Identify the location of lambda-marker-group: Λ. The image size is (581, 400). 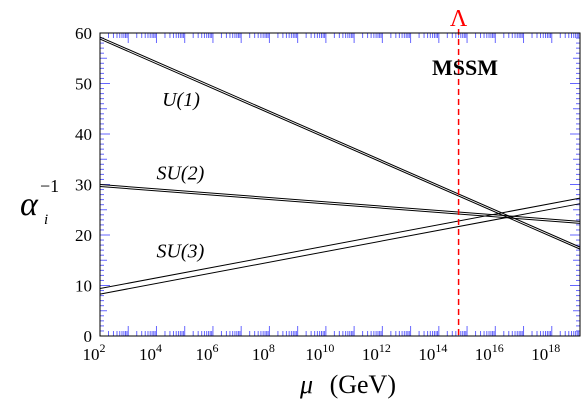
(459, 171).